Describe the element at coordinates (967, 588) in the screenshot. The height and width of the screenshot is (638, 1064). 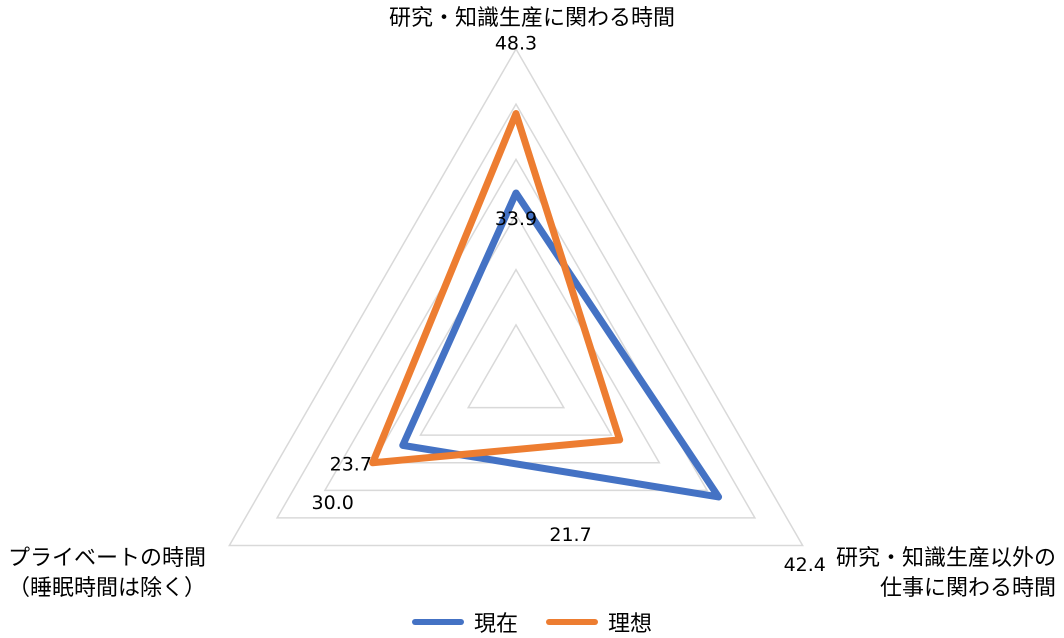
I see `axis-label-line: 仕事に関わる時間` at that location.